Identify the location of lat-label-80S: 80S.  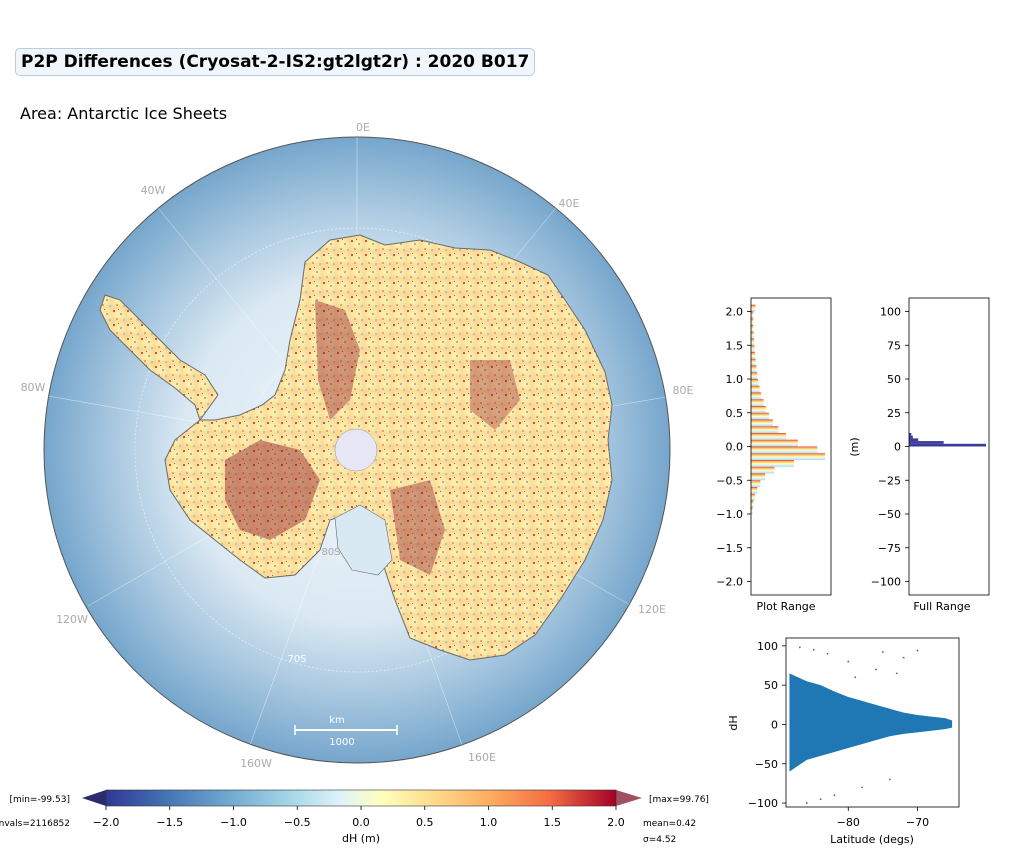
(330, 552).